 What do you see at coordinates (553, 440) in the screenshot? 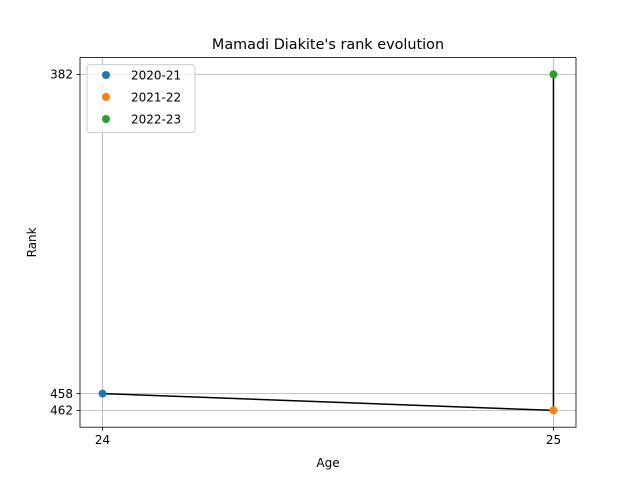
I see `x-tick-label: 25` at bounding box center [553, 440].